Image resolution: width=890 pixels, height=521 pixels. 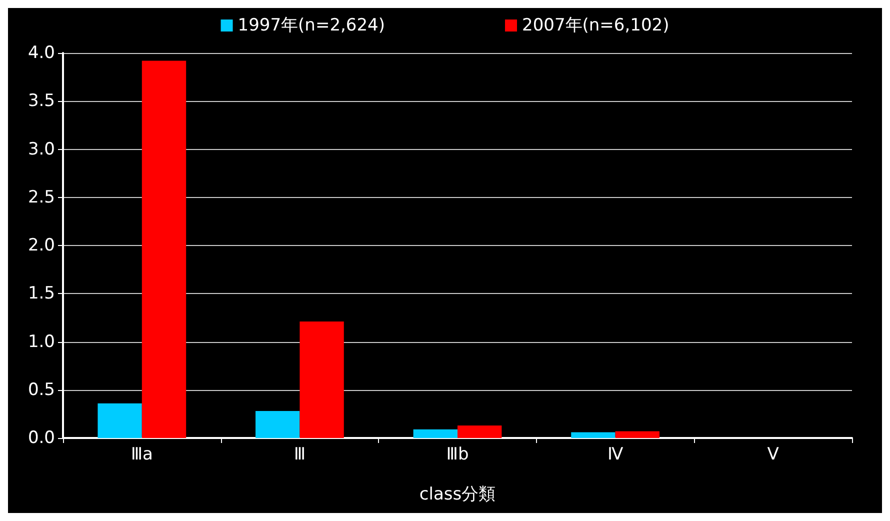 I want to click on y-tick-label: 4.0, so click(x=41, y=53).